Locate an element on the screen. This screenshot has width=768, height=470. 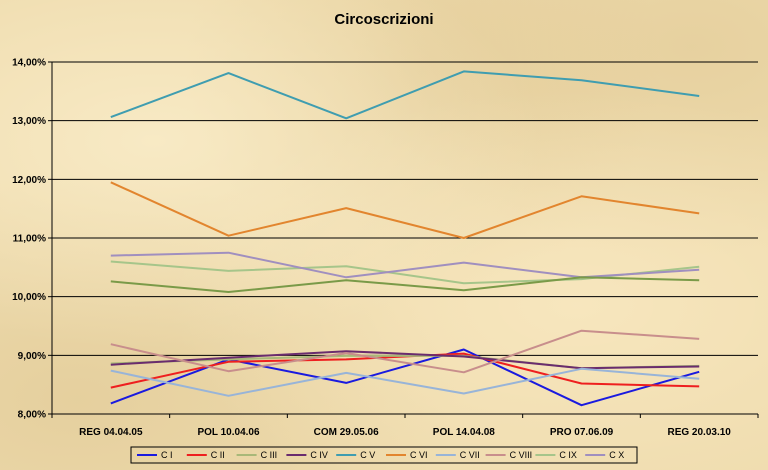
y-tick-label: 9,00% is located at coordinates (32, 356).